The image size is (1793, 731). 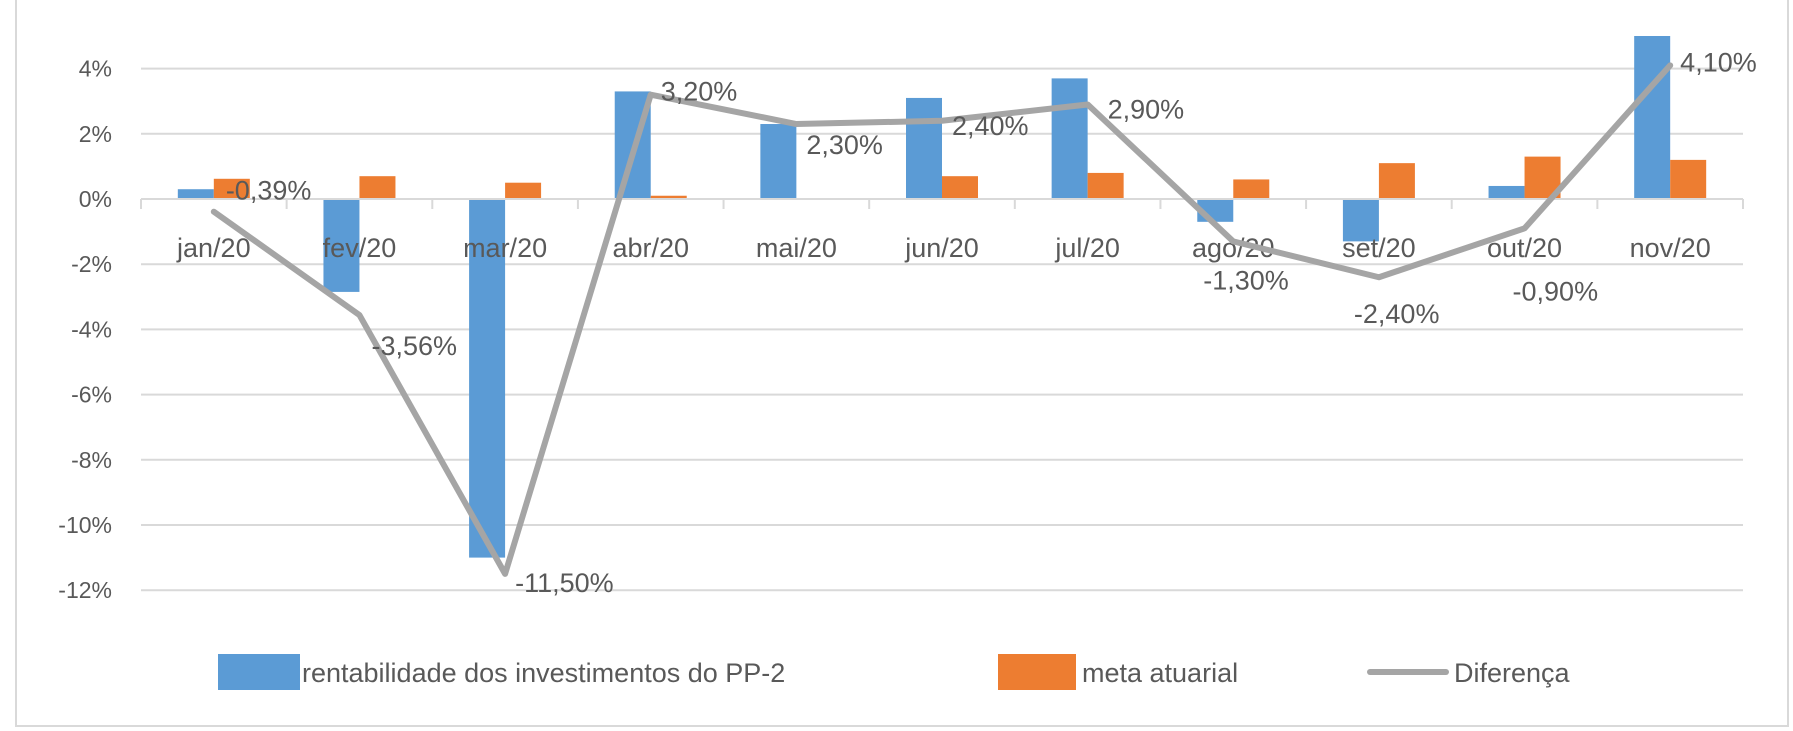 I want to click on data-label-diferenca: 4,10%, so click(x=1718, y=62).